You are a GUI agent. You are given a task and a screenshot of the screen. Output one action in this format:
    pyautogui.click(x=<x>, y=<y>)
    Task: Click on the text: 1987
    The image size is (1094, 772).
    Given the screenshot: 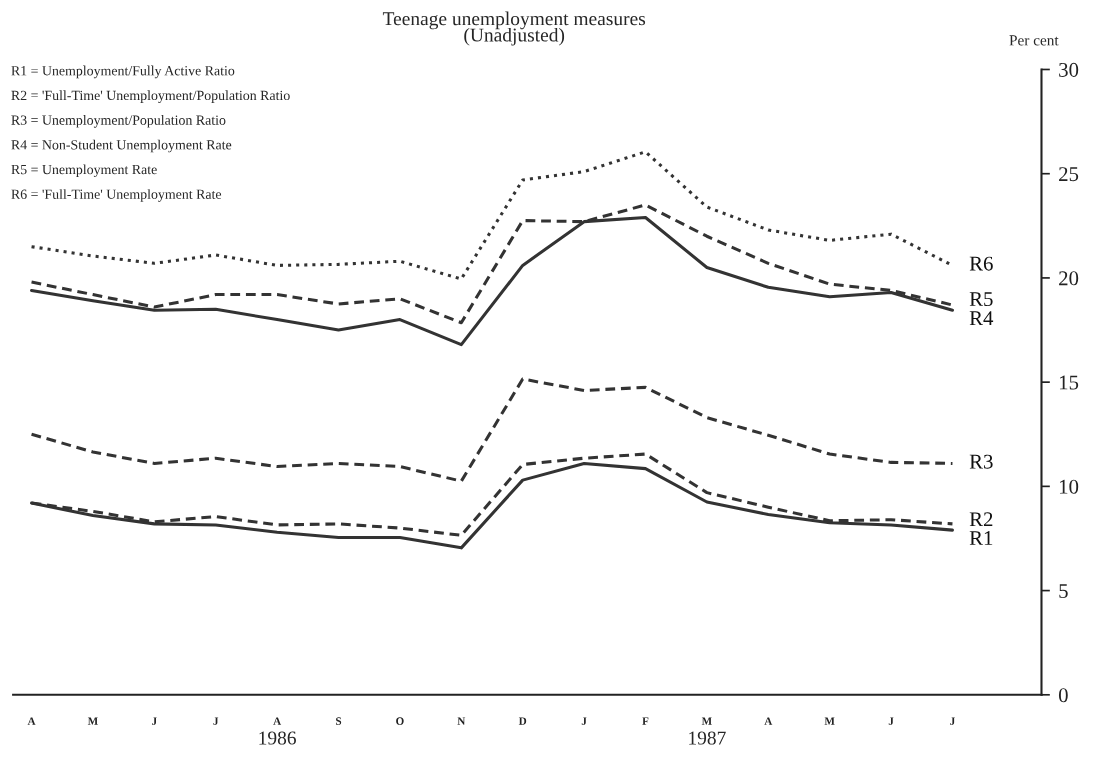 What is the action you would take?
    pyautogui.click(x=707, y=738)
    